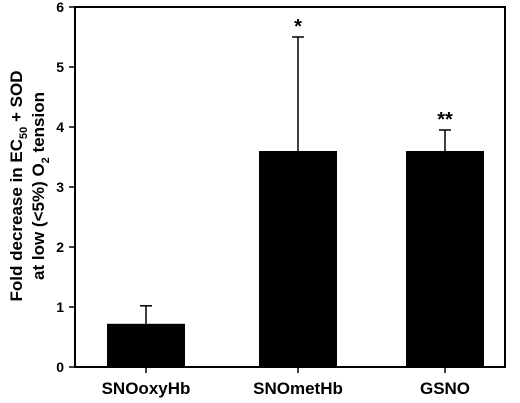 This screenshot has height=403, width=520. I want to click on y-tick-label: 4, so click(60, 127).